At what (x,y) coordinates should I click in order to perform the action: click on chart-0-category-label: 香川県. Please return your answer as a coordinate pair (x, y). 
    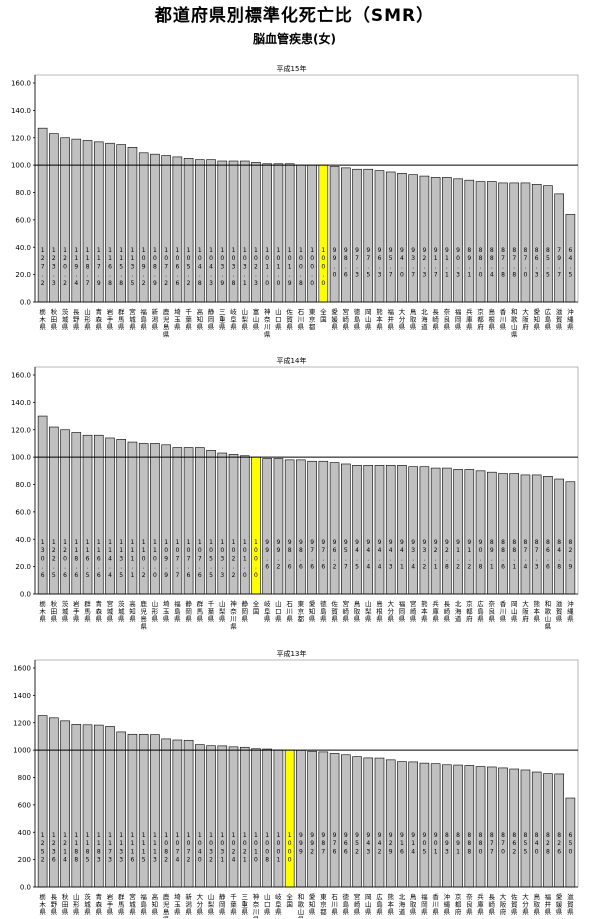
    Looking at the image, I should click on (503, 319).